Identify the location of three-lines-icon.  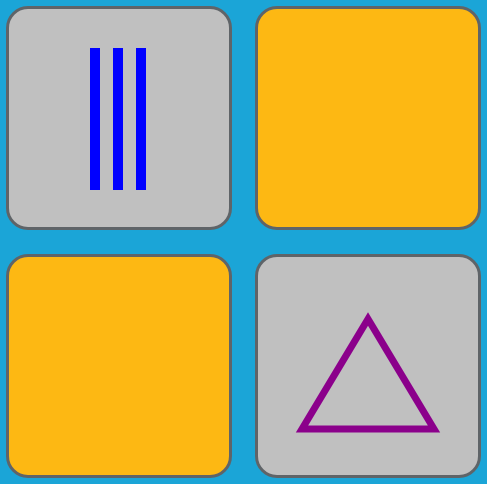
(118, 119).